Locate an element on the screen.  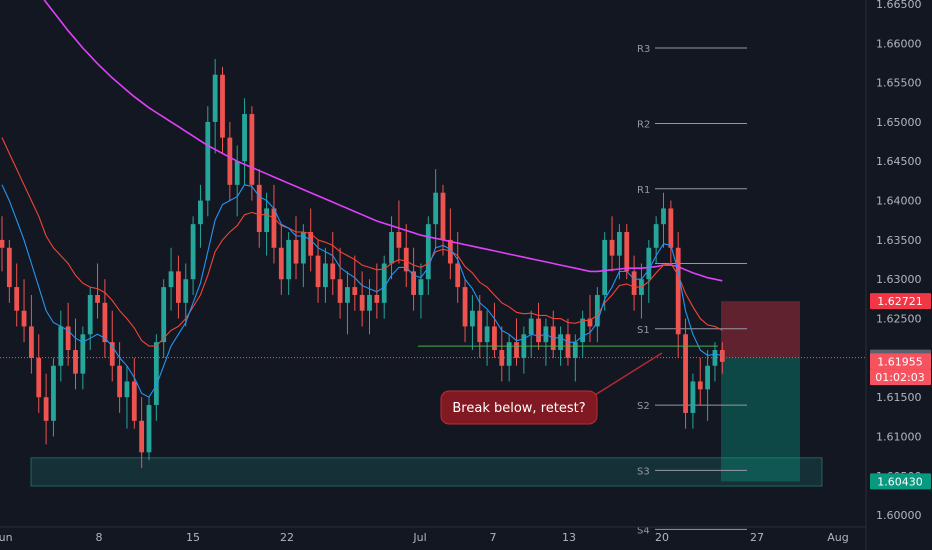
time-axis: Jun 8 15 22 Jul 7 13 20 27 Aug is located at coordinates (424, 537).